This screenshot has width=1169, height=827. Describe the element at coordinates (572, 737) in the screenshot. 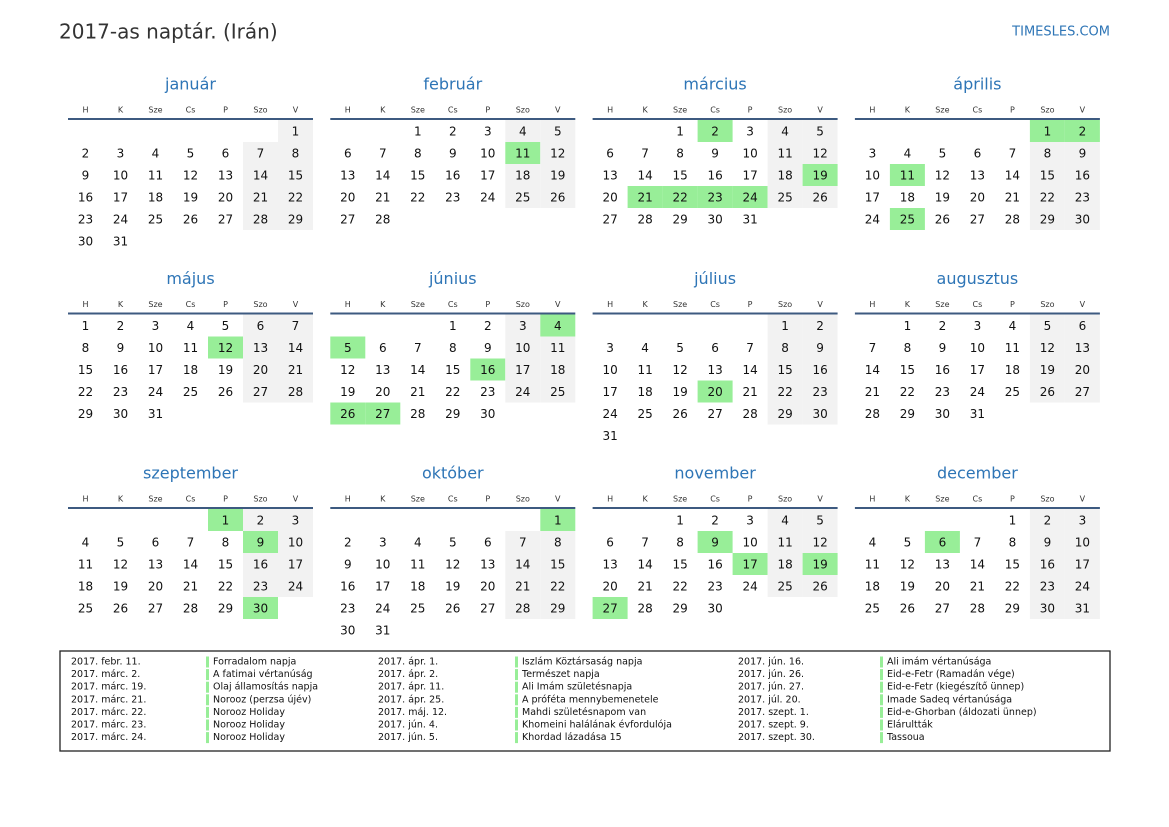

I see `holiday-name: Khordad lázadása 15` at that location.